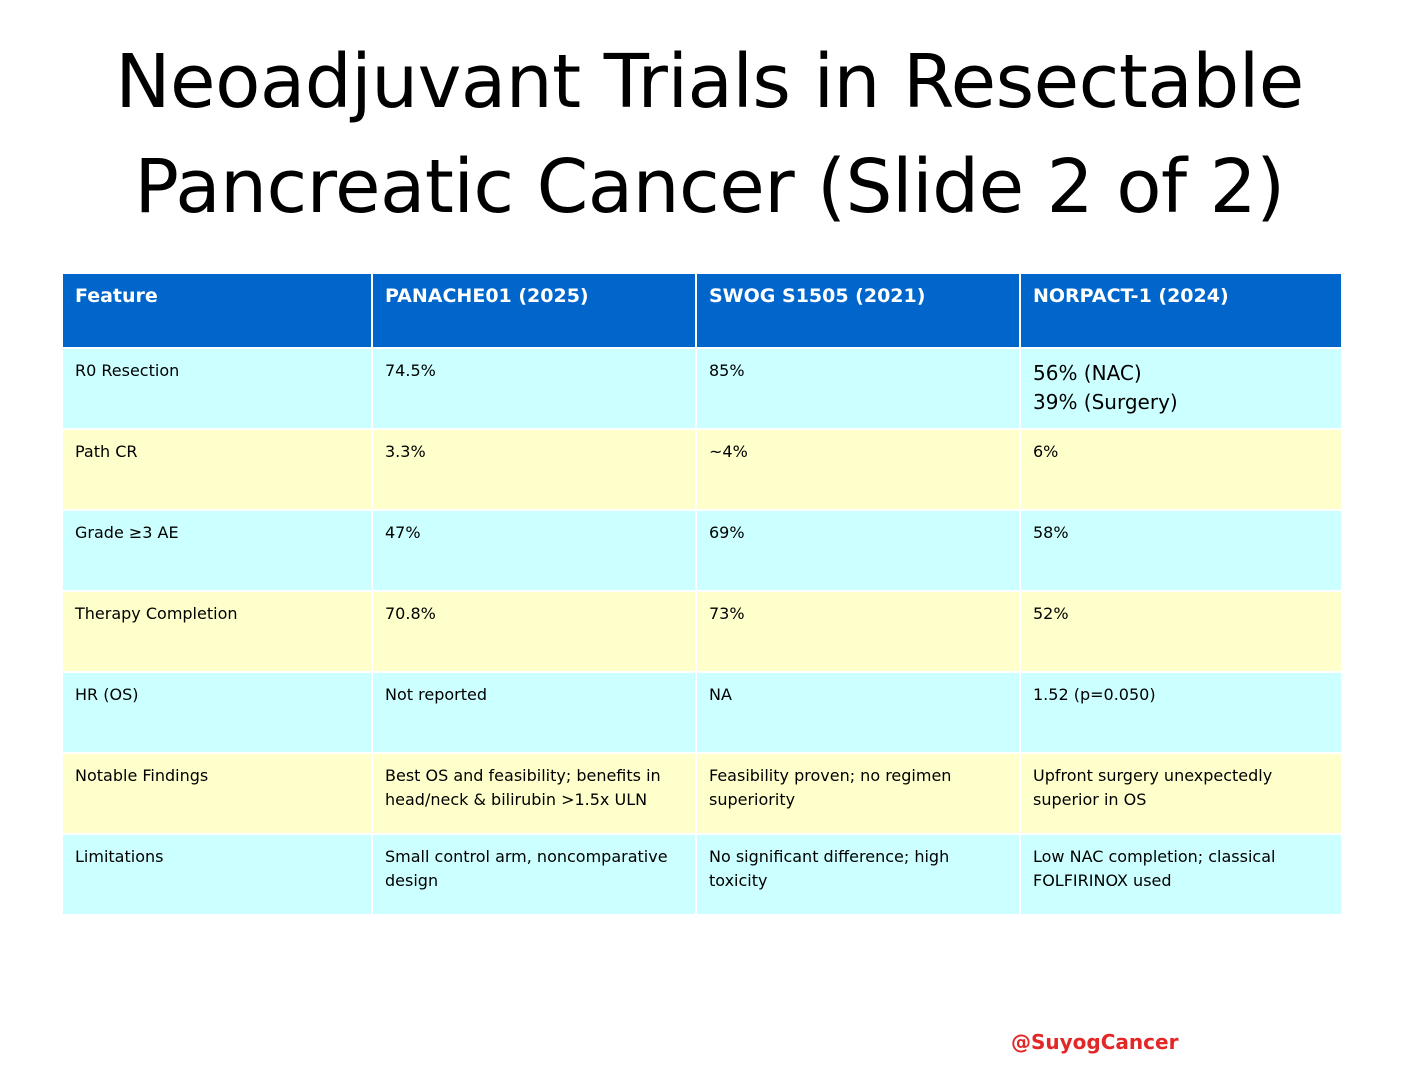  What do you see at coordinates (1153, 775) in the screenshot?
I see `cell-line: Upfront surgery unexpectedly` at bounding box center [1153, 775].